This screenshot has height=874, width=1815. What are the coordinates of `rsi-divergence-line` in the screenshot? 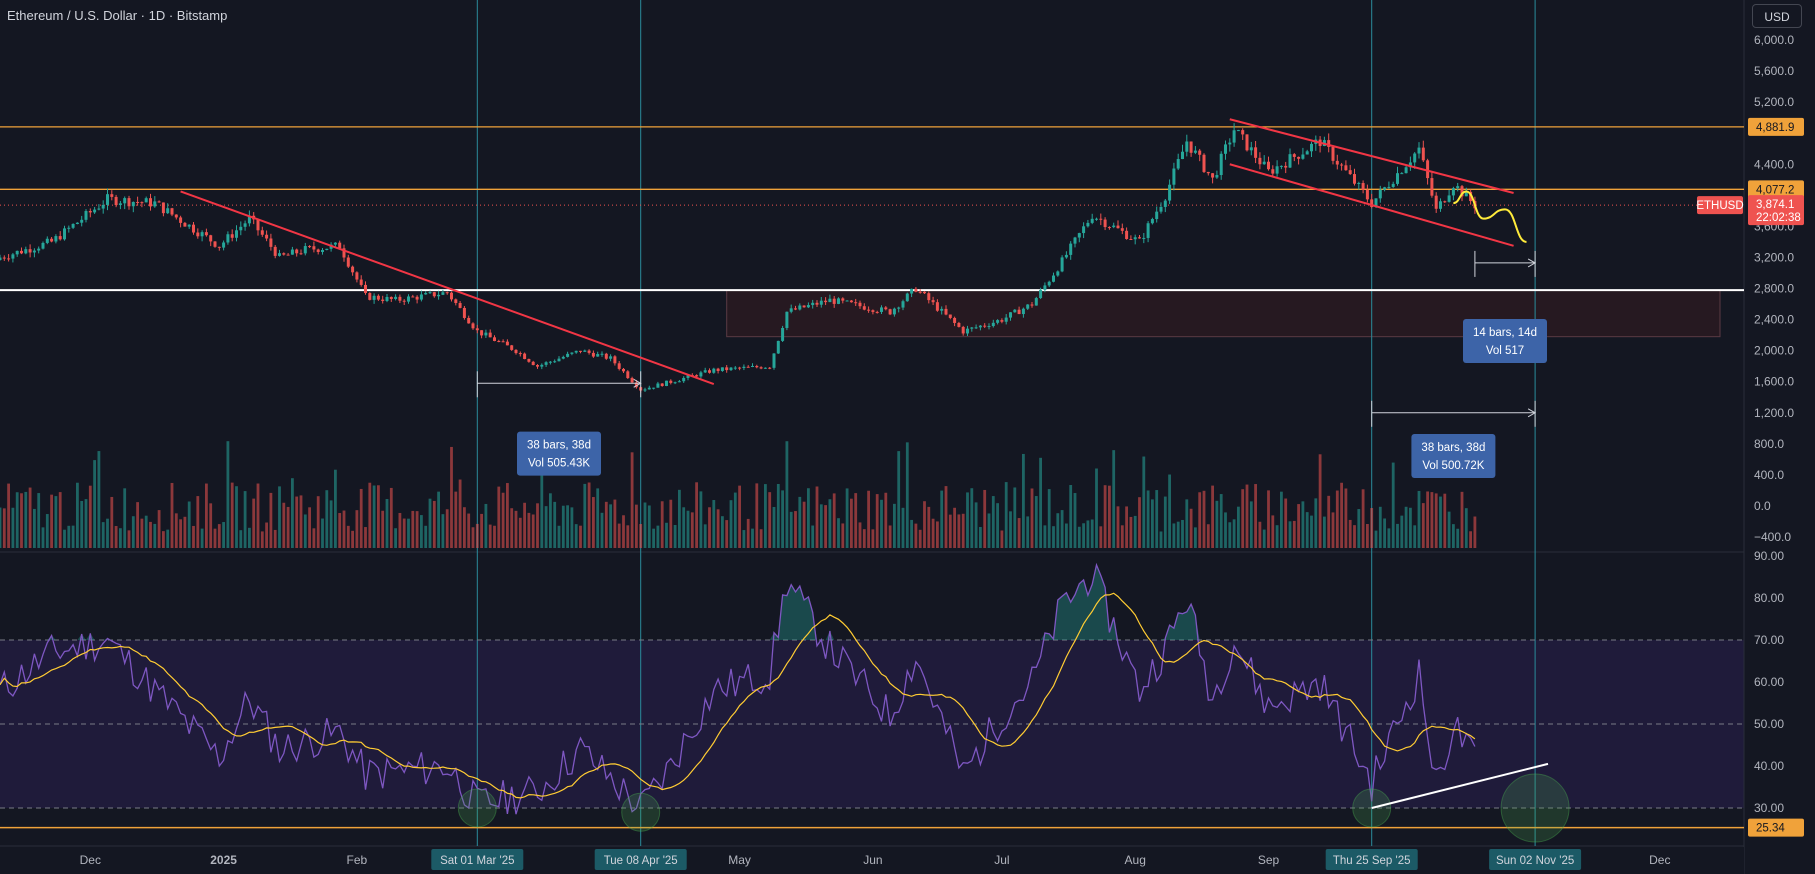 It's located at (1460, 785).